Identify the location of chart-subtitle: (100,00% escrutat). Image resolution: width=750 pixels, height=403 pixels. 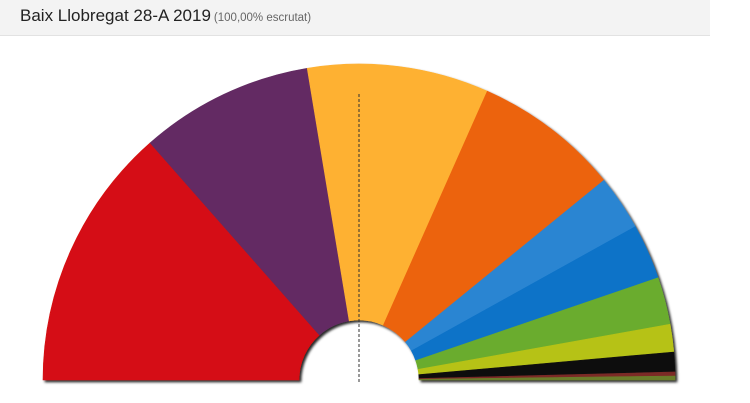
(262, 18).